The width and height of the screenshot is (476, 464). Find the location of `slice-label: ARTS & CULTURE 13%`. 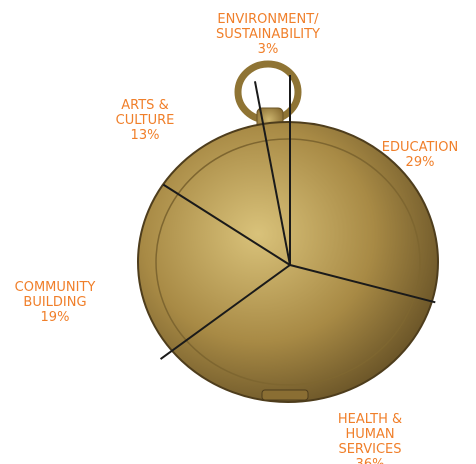

slice-label: ARTS & CULTURE 13% is located at coordinates (145, 120).